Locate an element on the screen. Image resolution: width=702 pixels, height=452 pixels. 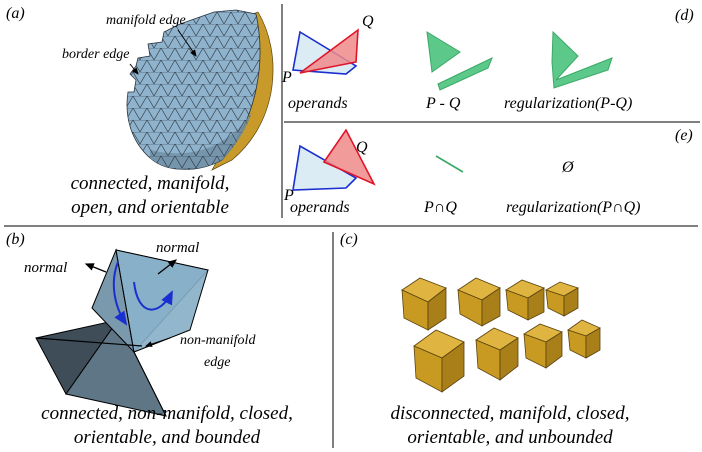
caption-c-line-2: orientable, and unbounded is located at coordinates (510, 437).